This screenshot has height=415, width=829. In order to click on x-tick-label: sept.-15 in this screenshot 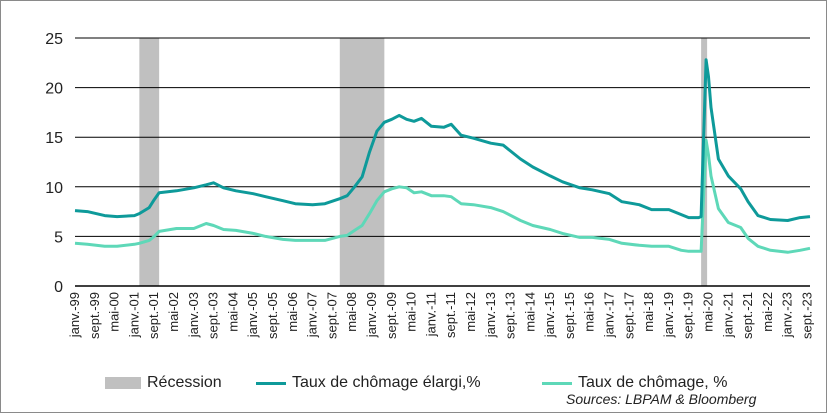, I will do `click(569, 315)`.